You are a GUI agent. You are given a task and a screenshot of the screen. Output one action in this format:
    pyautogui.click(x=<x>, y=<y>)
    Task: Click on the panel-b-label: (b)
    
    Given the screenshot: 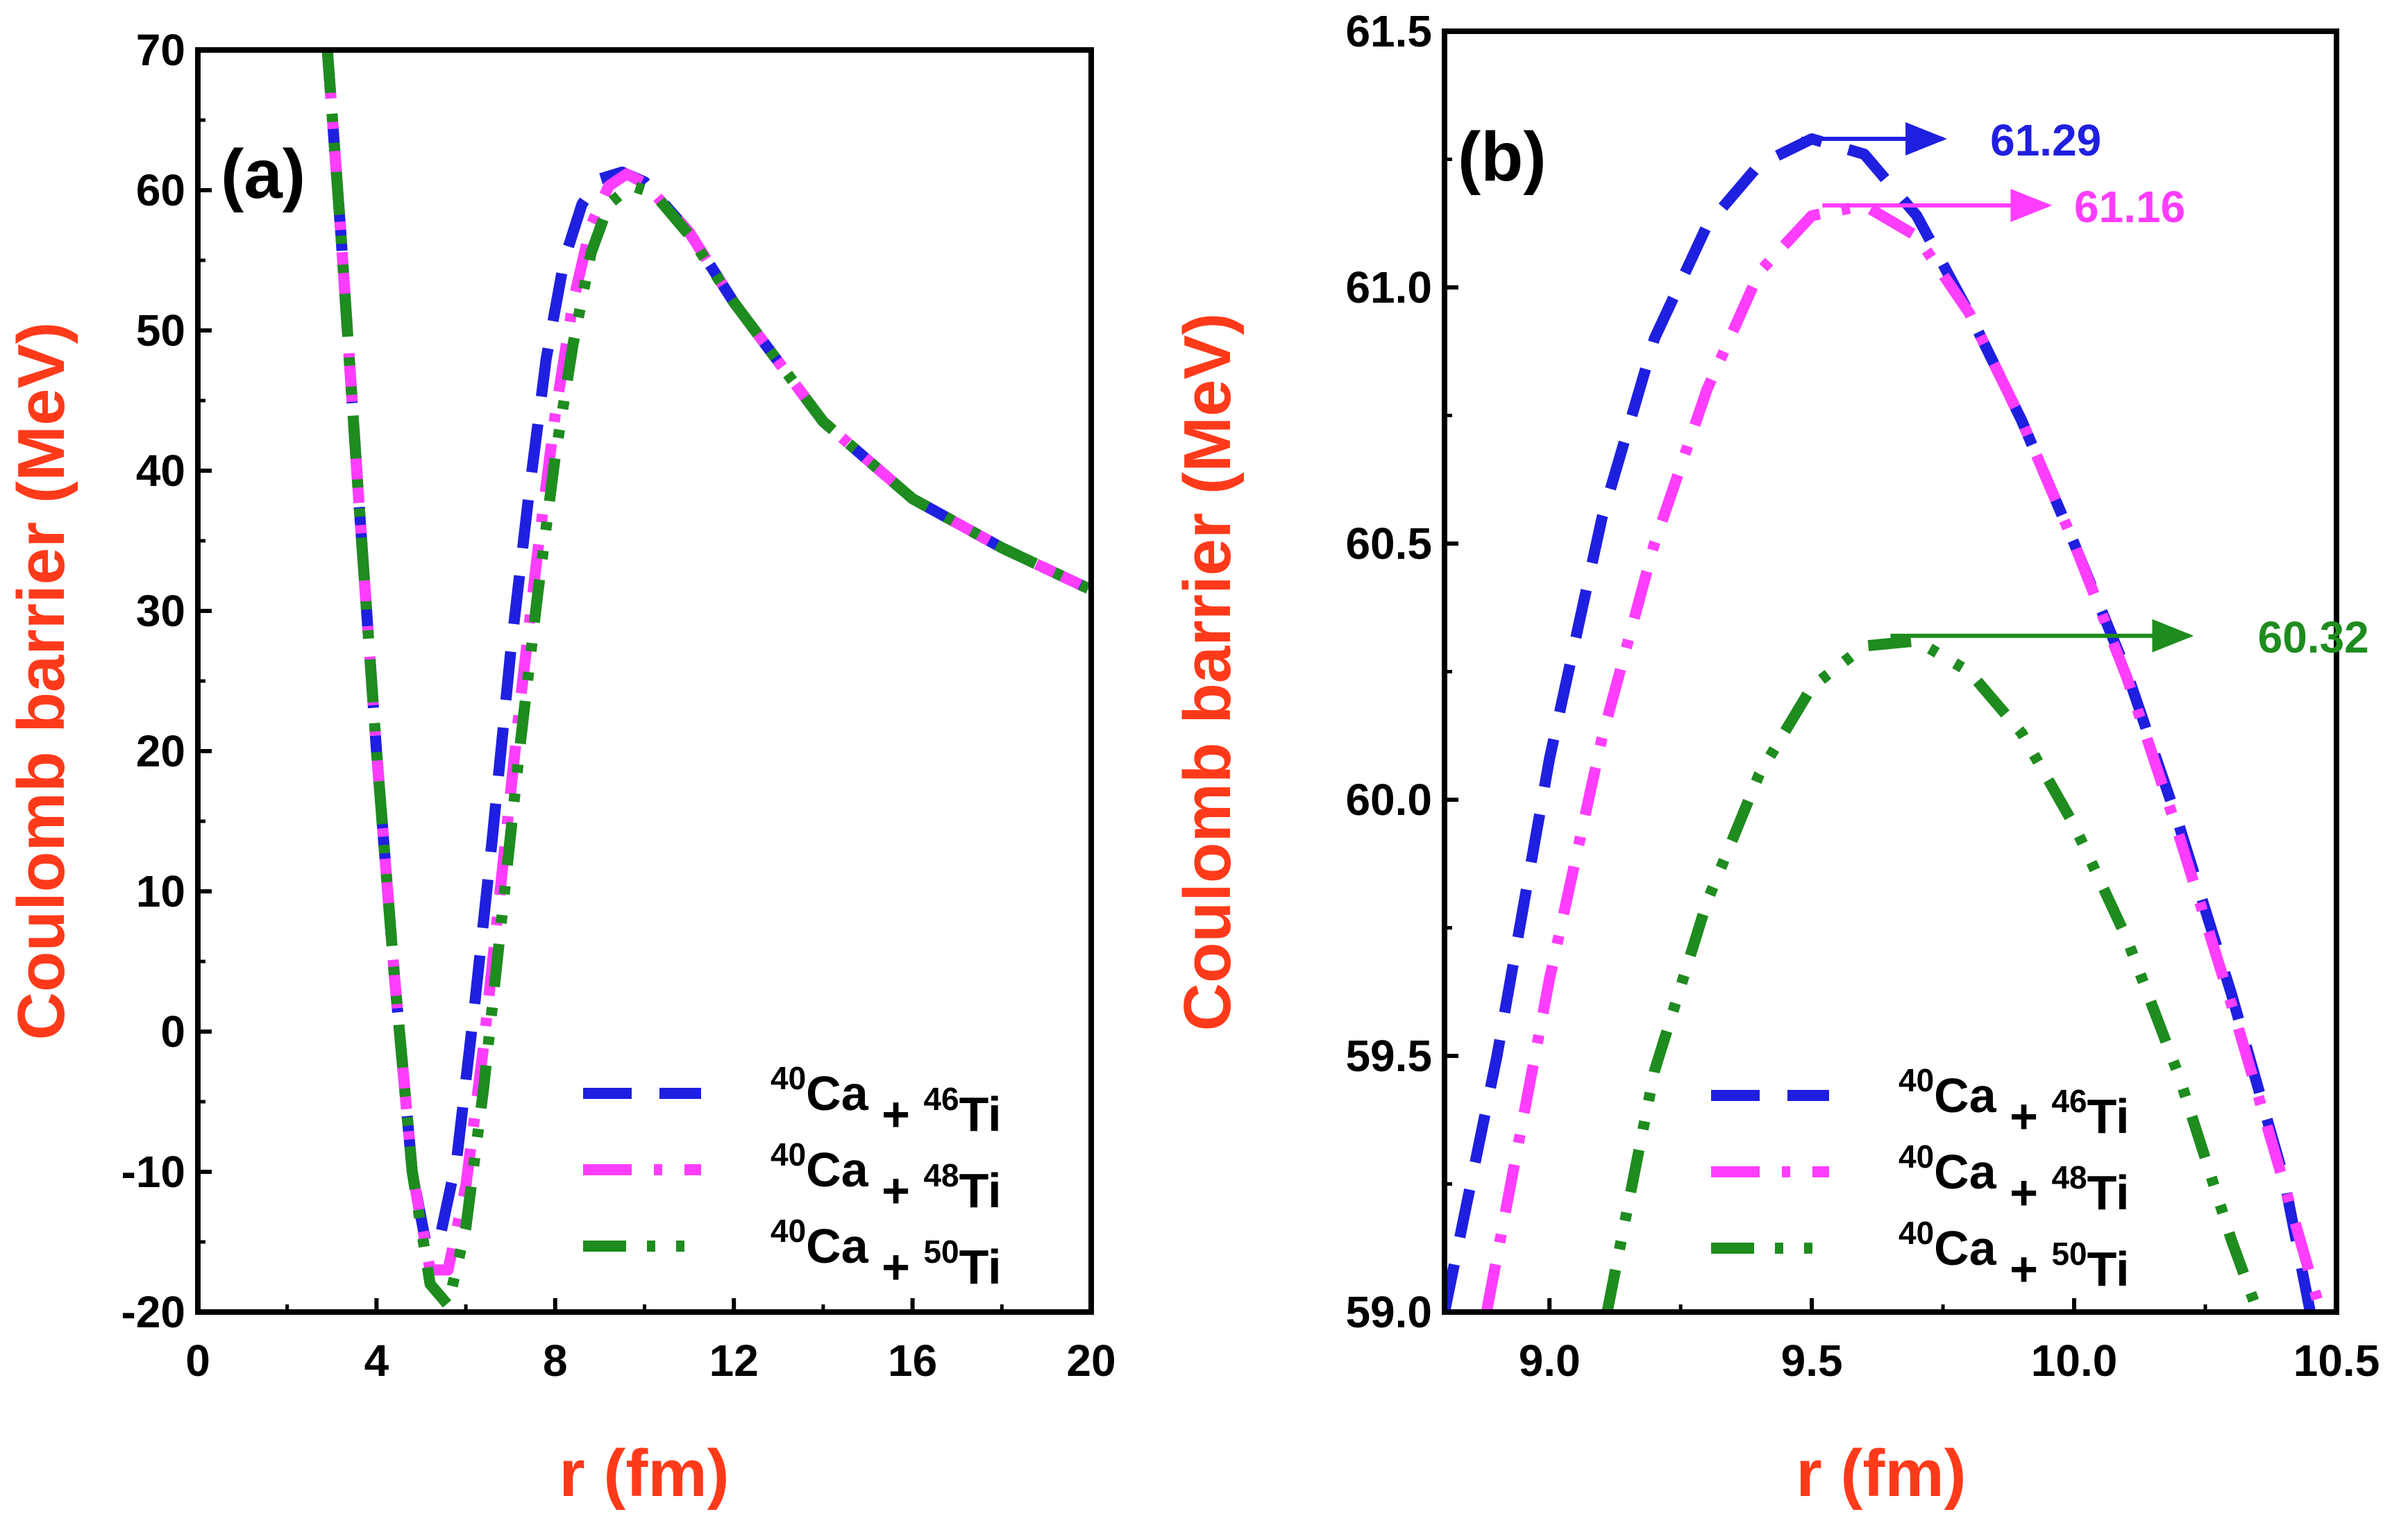 What is the action you would take?
    pyautogui.click(x=1502, y=157)
    